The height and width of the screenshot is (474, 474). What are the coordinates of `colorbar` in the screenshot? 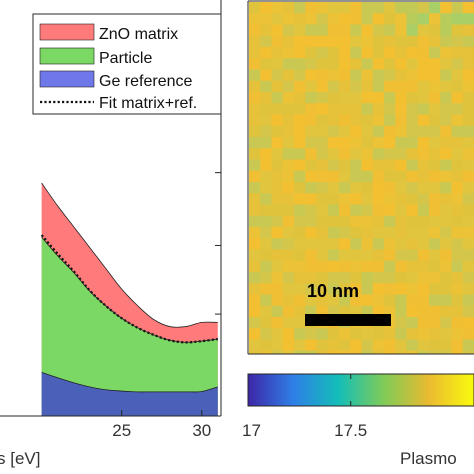 It's located at (360, 390).